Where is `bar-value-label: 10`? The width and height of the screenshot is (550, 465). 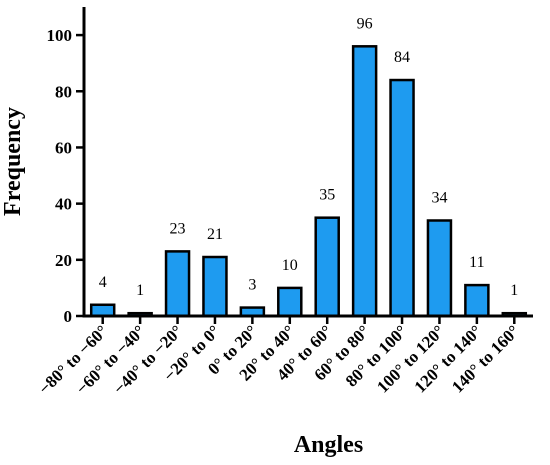 bar-value-label: 10 is located at coordinates (290, 265).